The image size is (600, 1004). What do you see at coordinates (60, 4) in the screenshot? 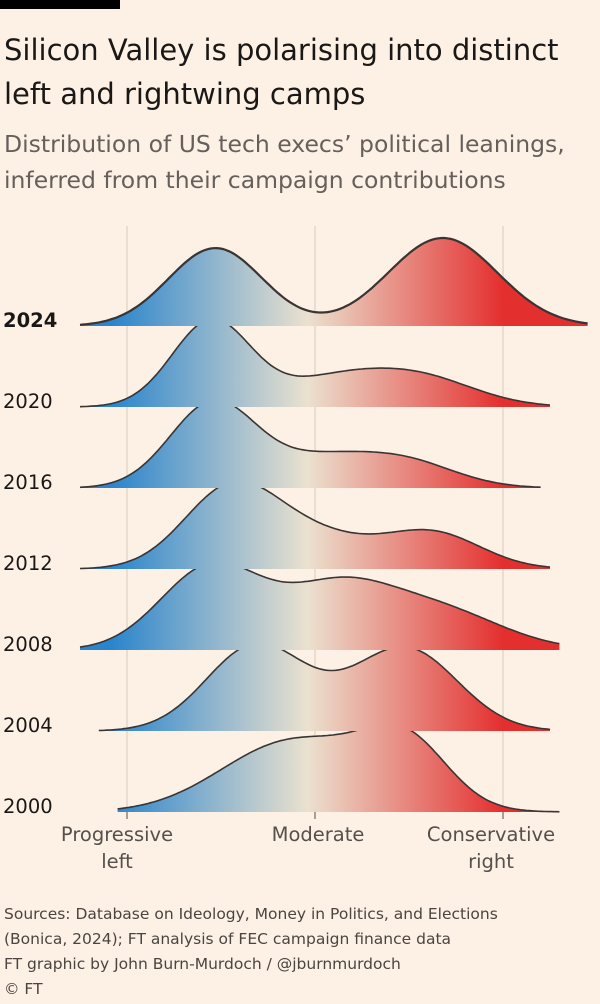
I see `brand-bar` at bounding box center [60, 4].